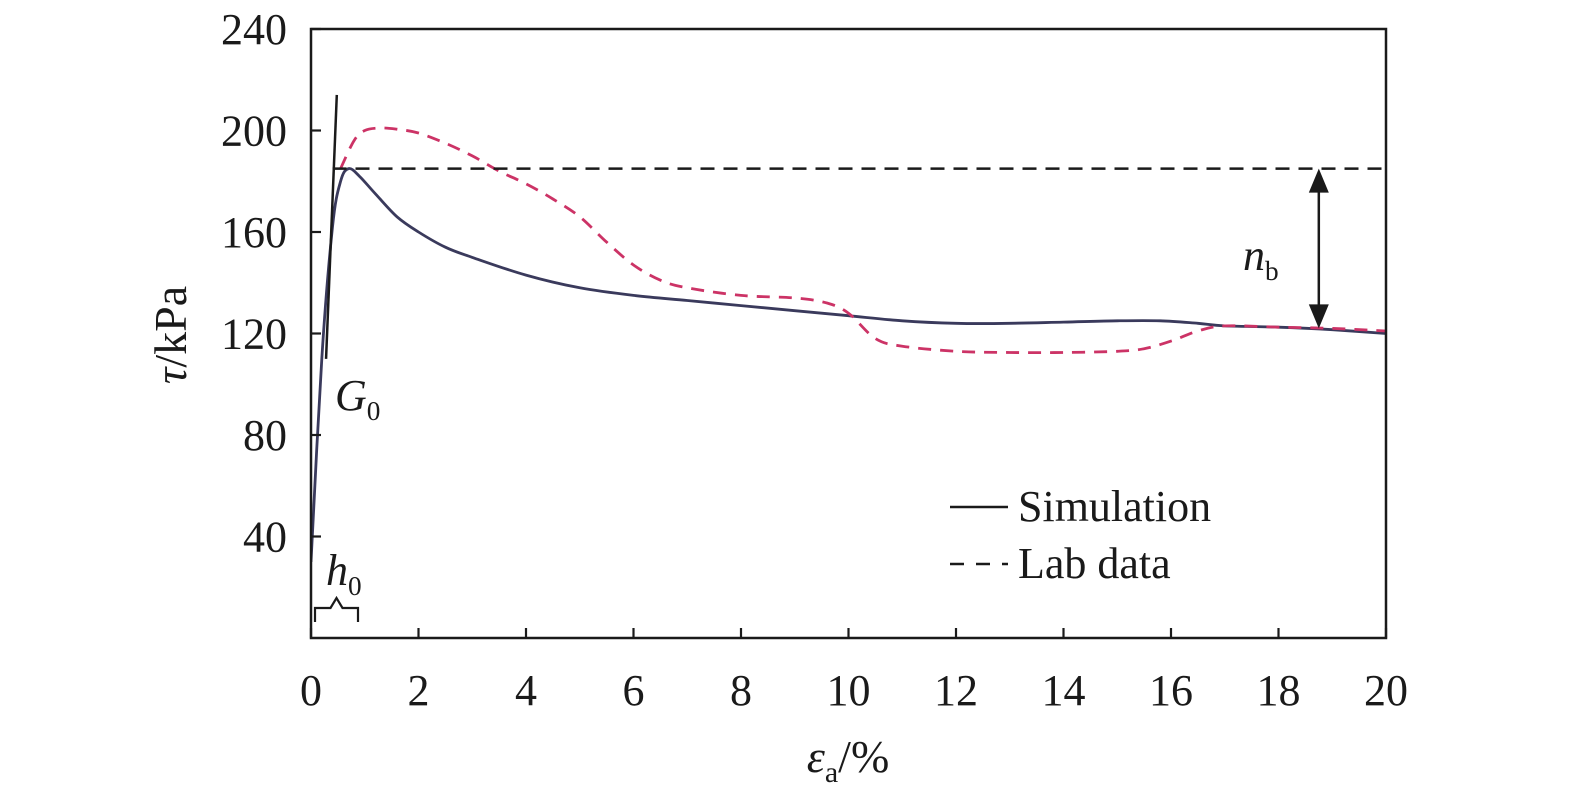 The width and height of the screenshot is (1575, 804). What do you see at coordinates (1386, 690) in the screenshot?
I see `x-tick-label: 20` at bounding box center [1386, 690].